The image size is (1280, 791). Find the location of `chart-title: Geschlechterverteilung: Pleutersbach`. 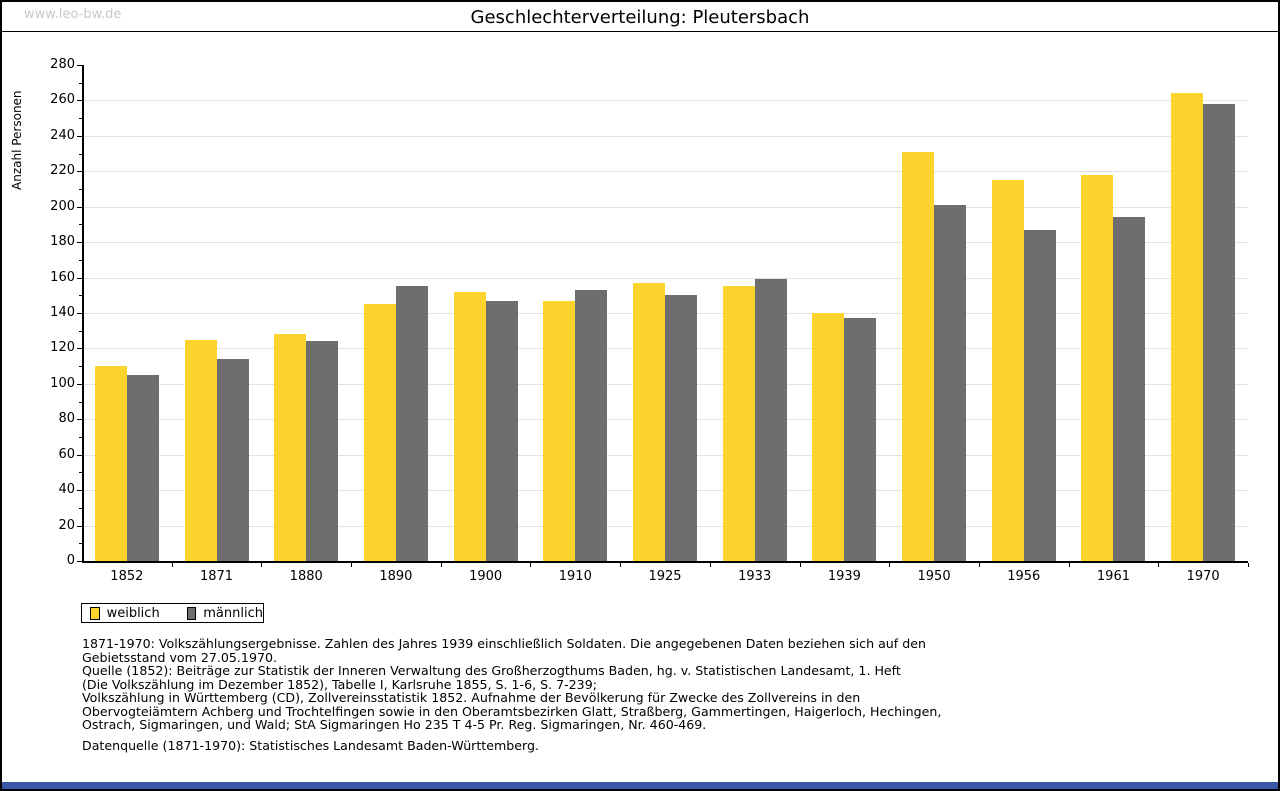

chart-title: Geschlechterverteilung: Pleutersbach is located at coordinates (640, 17).